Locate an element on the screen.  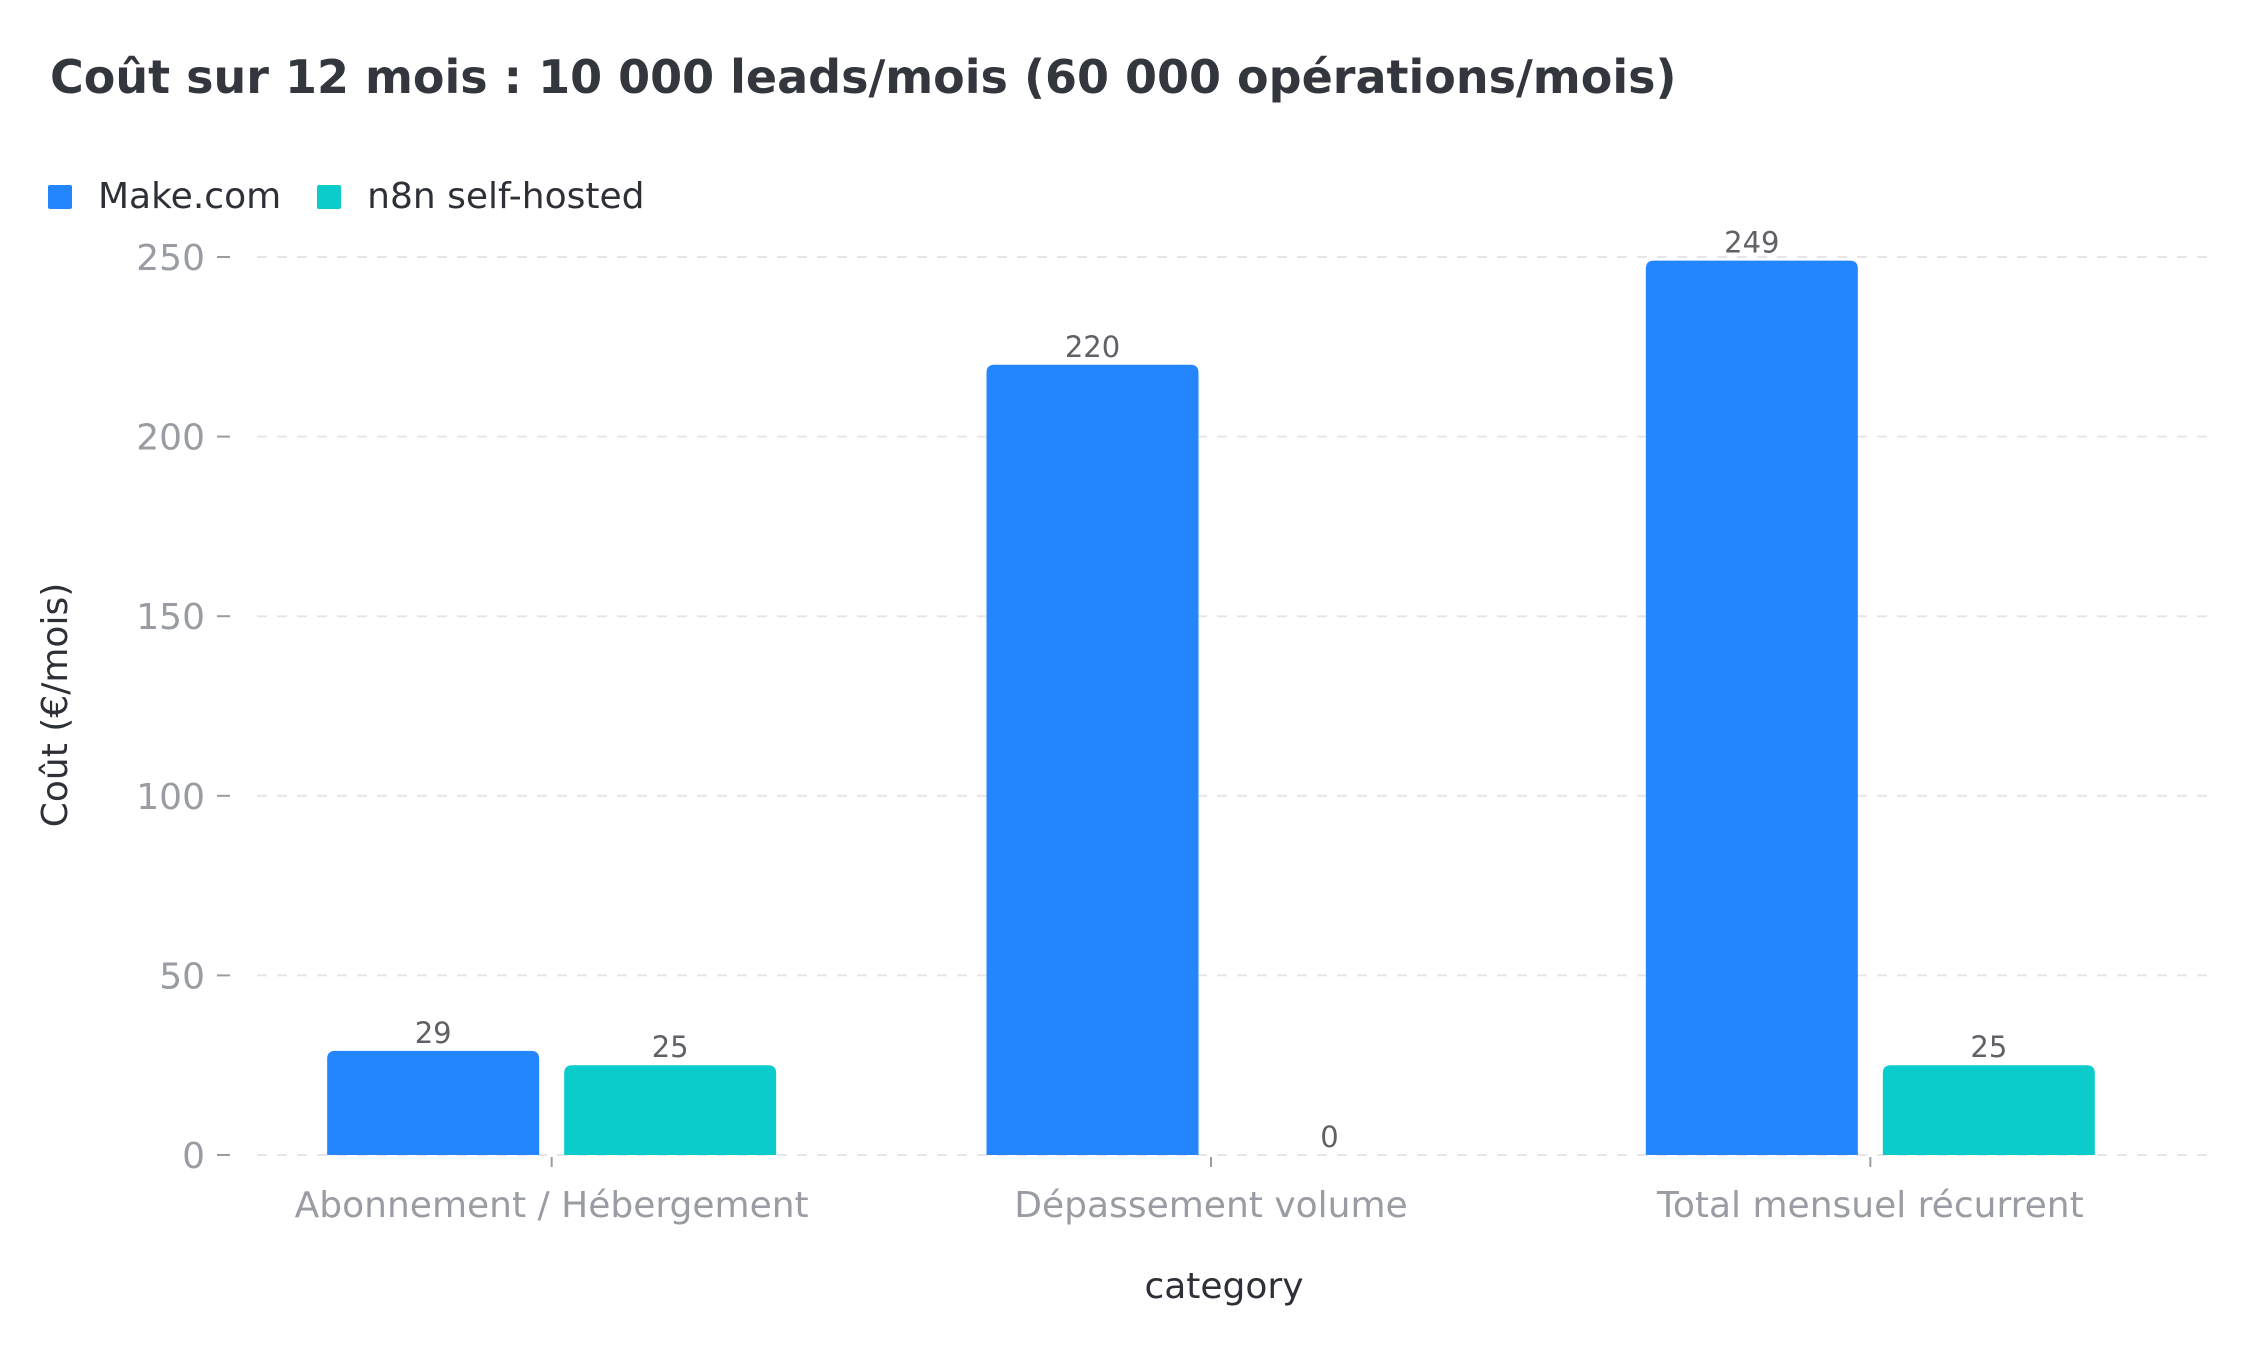
y-tick-label: 0 is located at coordinates (193, 1156).